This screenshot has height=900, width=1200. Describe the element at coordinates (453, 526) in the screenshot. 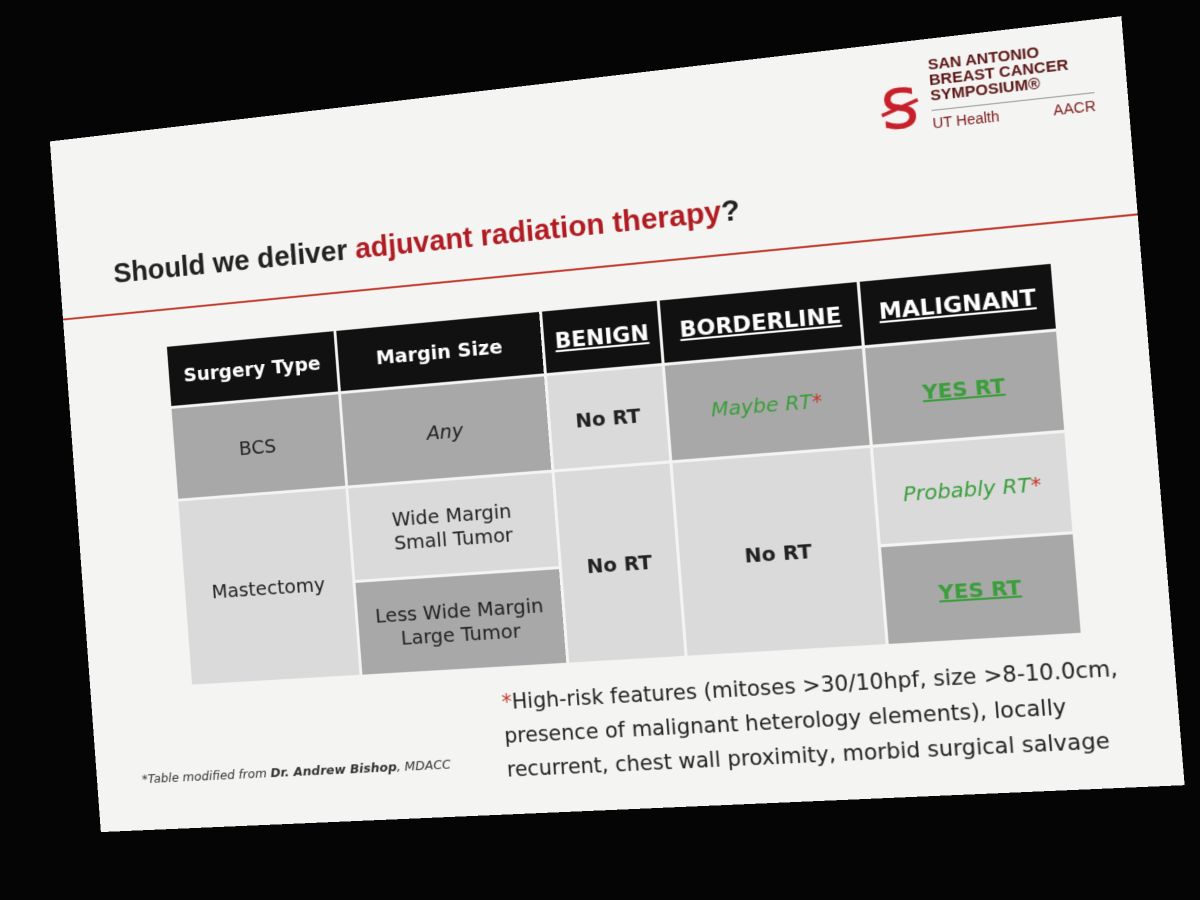

I see `cell: Wide Margin Small Tumor` at that location.